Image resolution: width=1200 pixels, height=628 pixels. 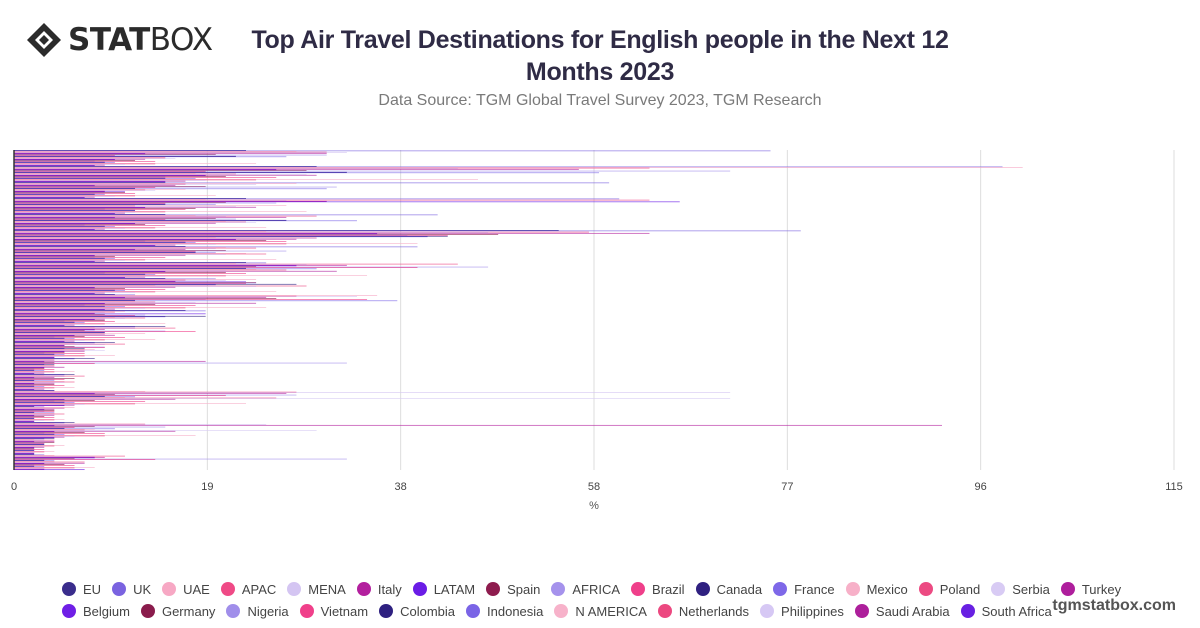 What do you see at coordinates (949, 589) in the screenshot?
I see `legend-item: Poland` at bounding box center [949, 589].